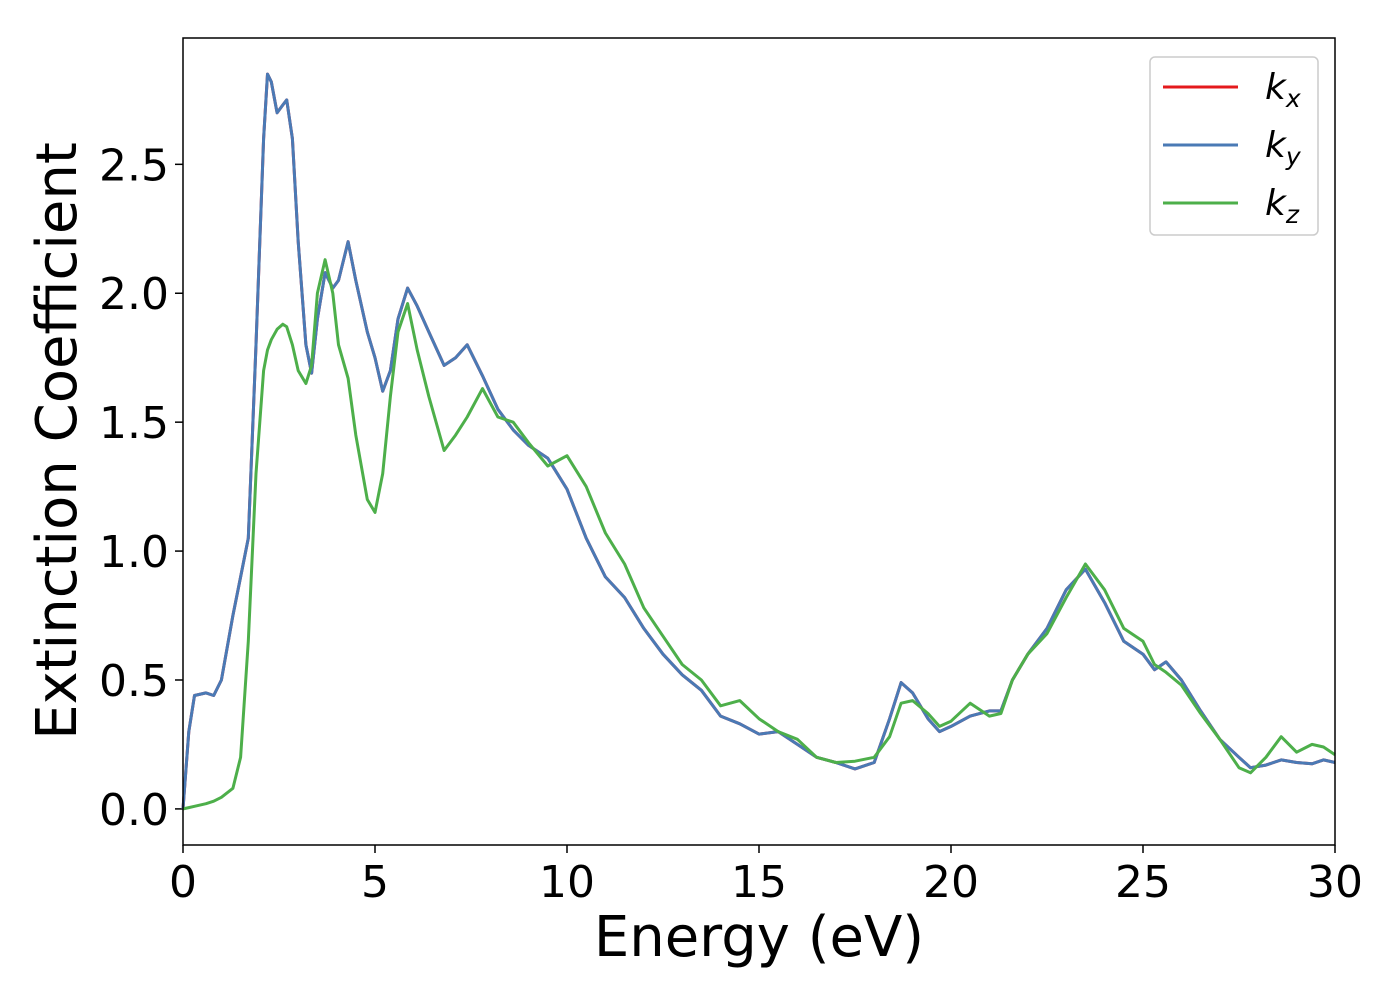  I want to click on x-tick-label: 0, so click(183, 882).